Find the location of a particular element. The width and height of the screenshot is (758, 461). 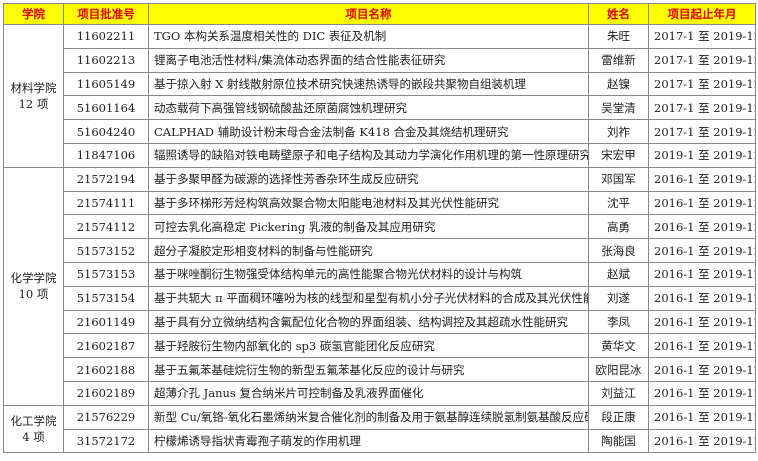

person-name: 张海良 is located at coordinates (618, 250).